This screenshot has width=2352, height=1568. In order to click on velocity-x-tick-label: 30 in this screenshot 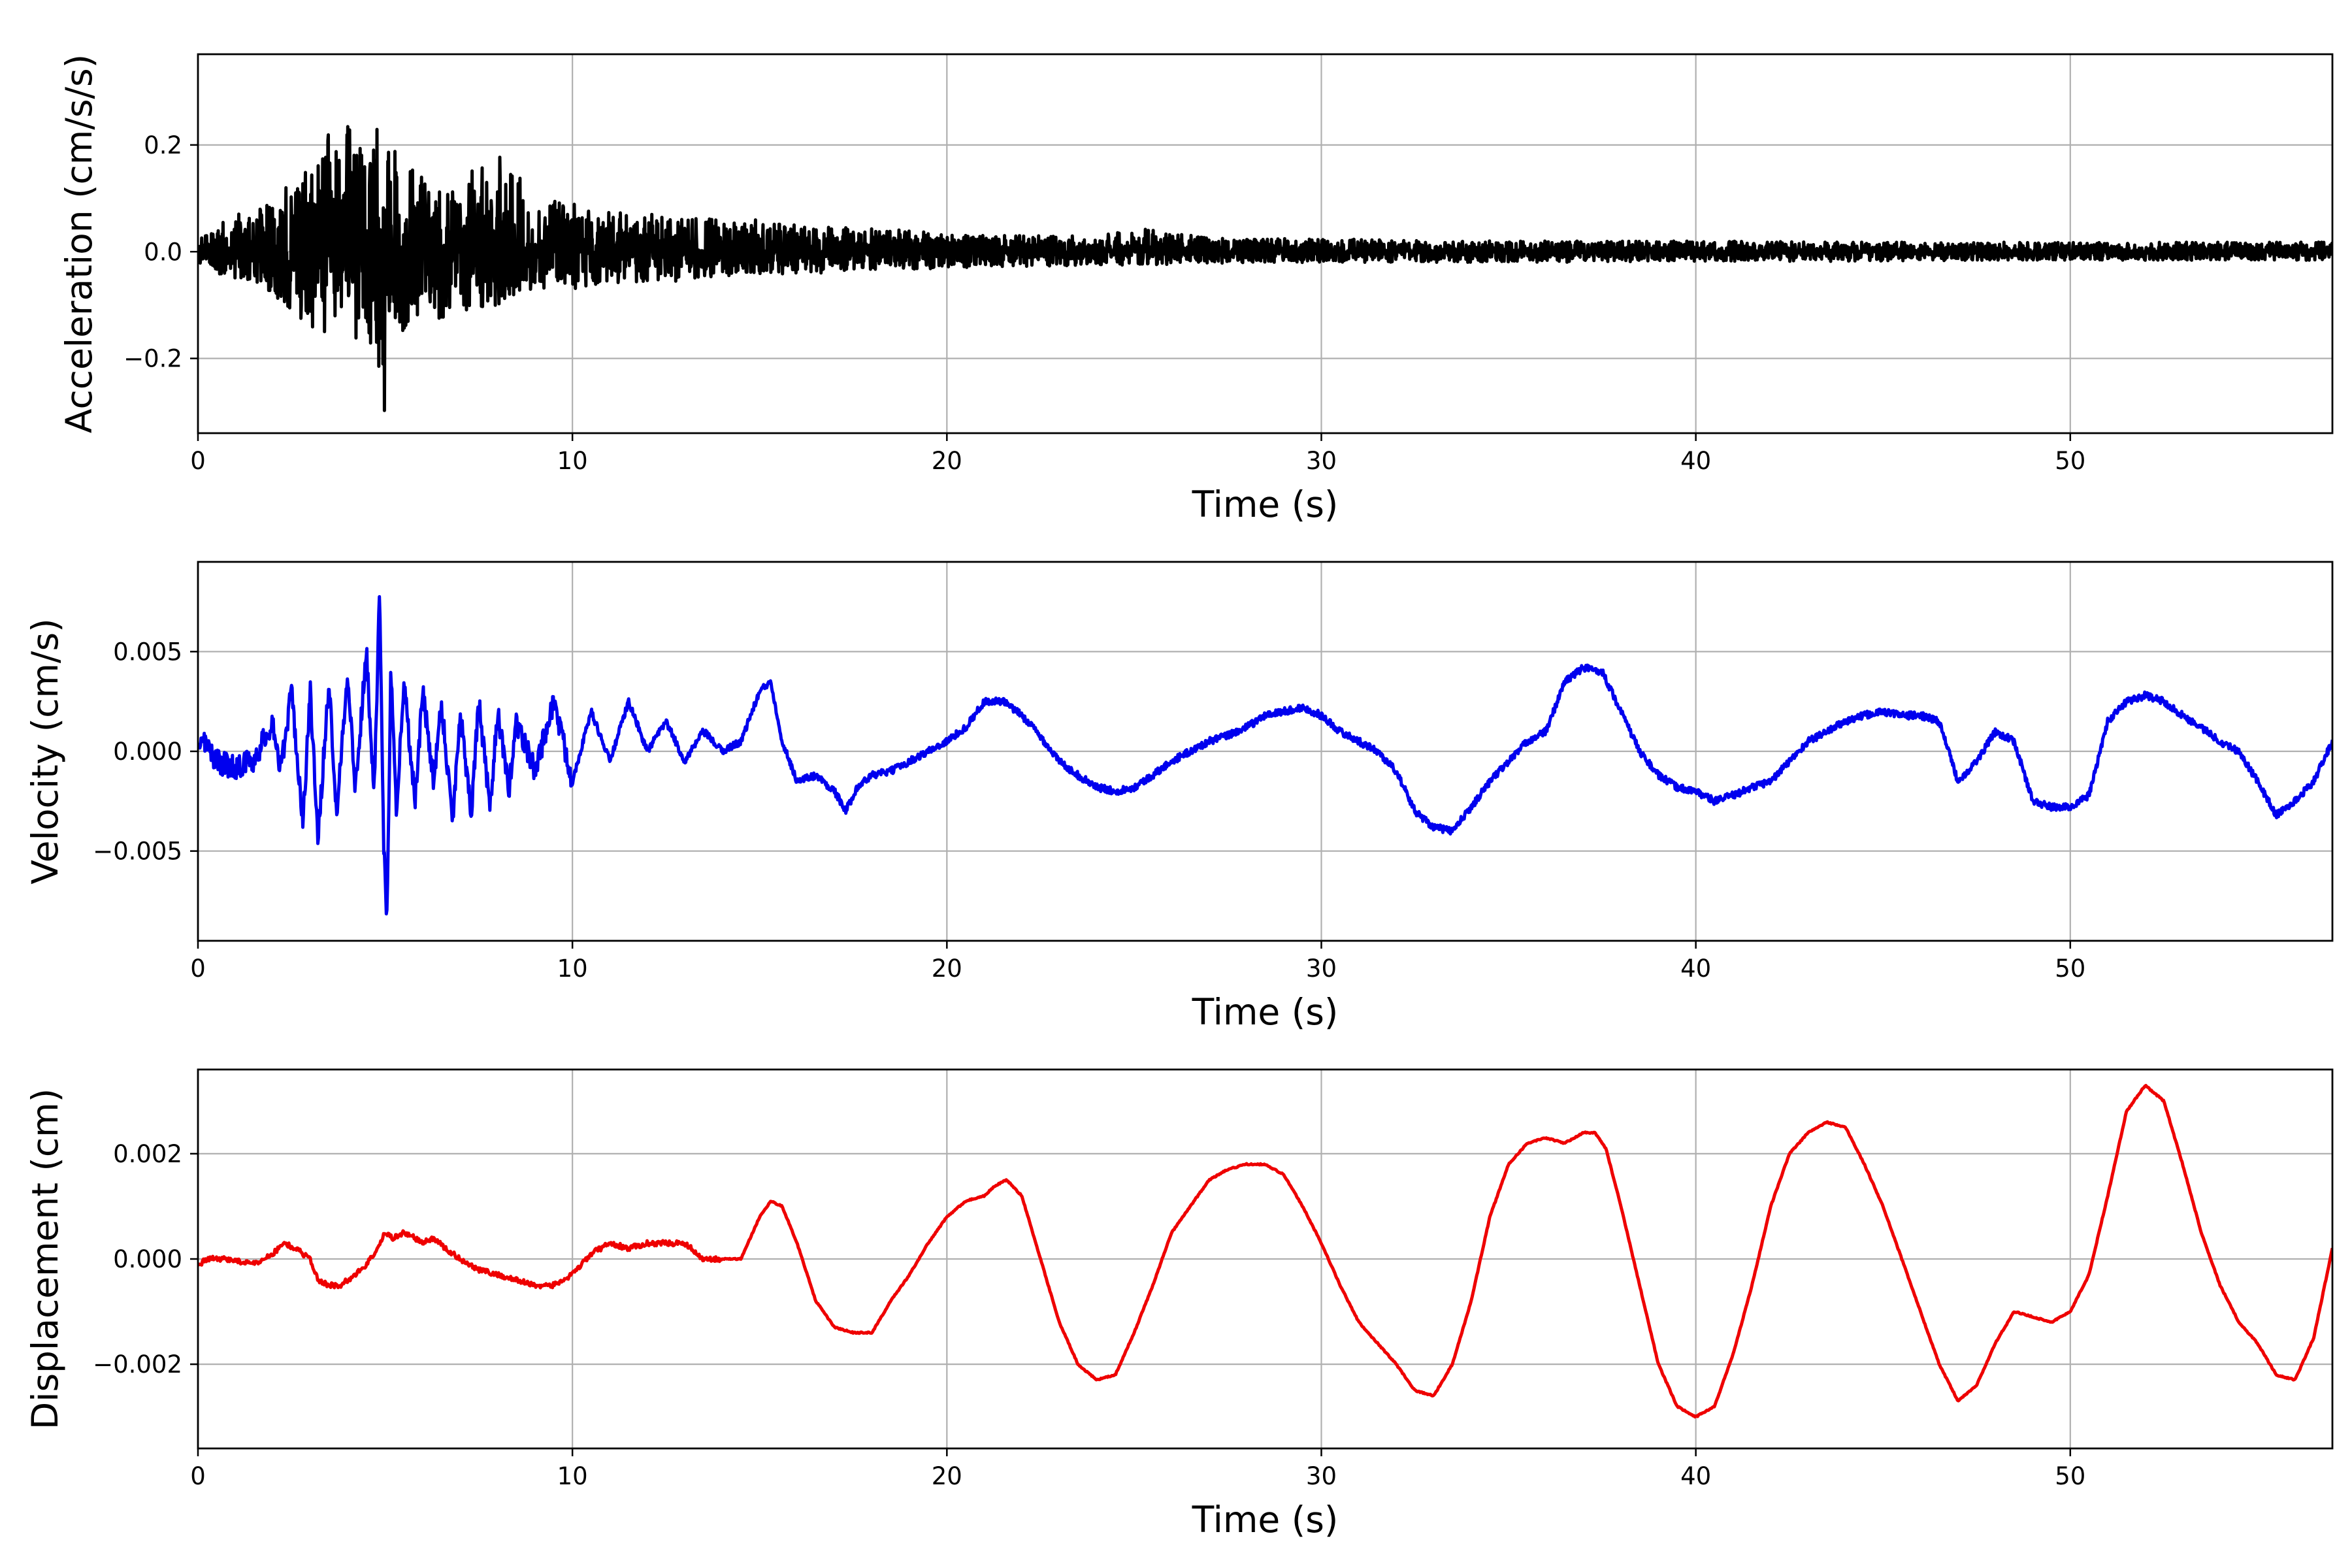, I will do `click(1321, 969)`.